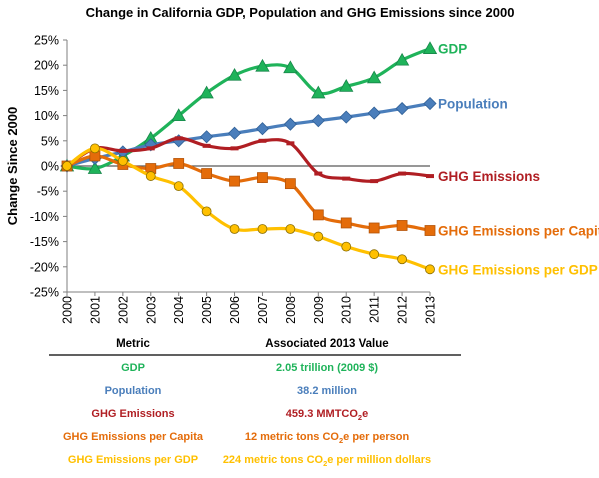 The width and height of the screenshot is (599, 478). What do you see at coordinates (292, 437) in the screenshot?
I see `table-value-main: 12 metric tons CO` at bounding box center [292, 437].